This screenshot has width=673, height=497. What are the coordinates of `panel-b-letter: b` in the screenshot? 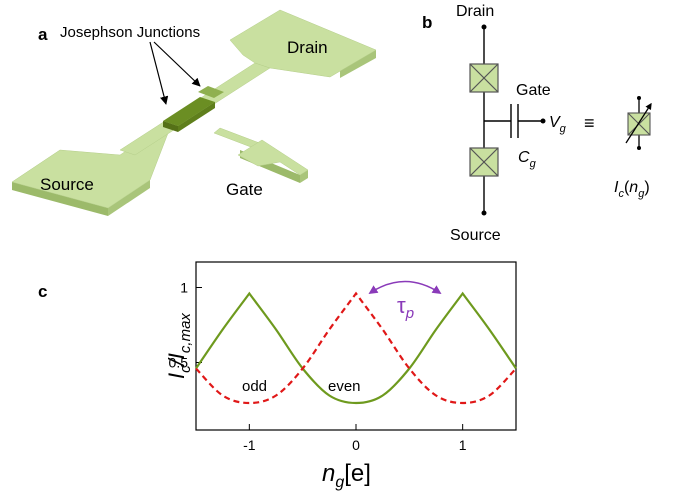 It's located at (427, 22).